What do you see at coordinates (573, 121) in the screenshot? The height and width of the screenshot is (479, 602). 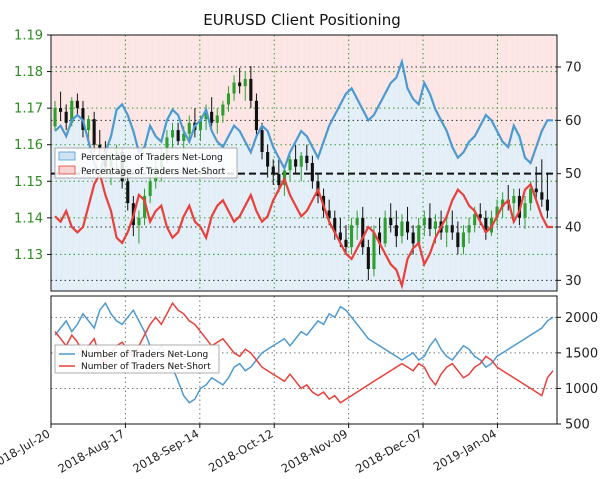 I see `percentage-tick-label: 60` at bounding box center [573, 121].